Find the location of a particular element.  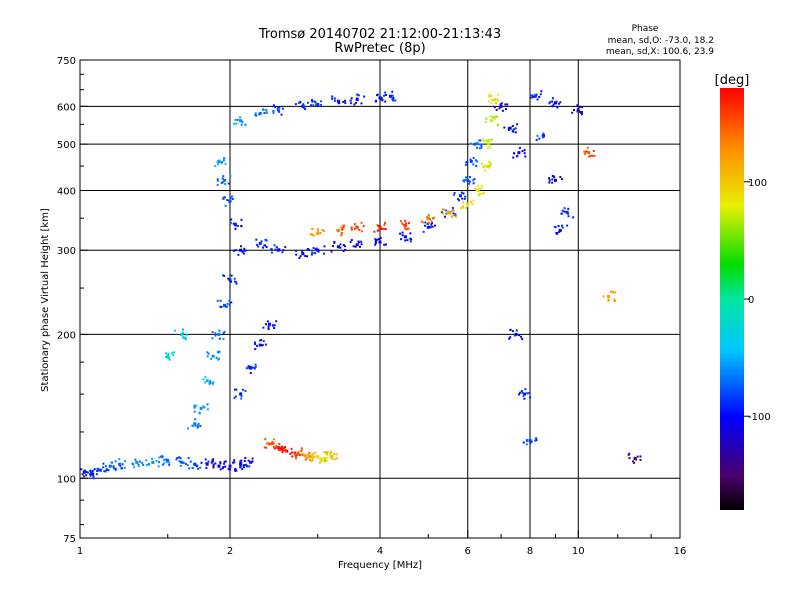

phase-stats-o: mean, sd,O: -73.0, 18.2 is located at coordinates (661, 41).